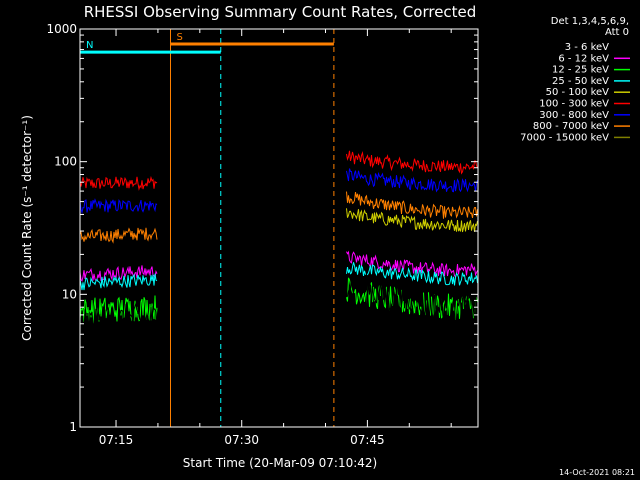 This screenshot has width=640, height=480. What do you see at coordinates (241, 440) in the screenshot?
I see `x-tick-label: 07:30` at bounding box center [241, 440].